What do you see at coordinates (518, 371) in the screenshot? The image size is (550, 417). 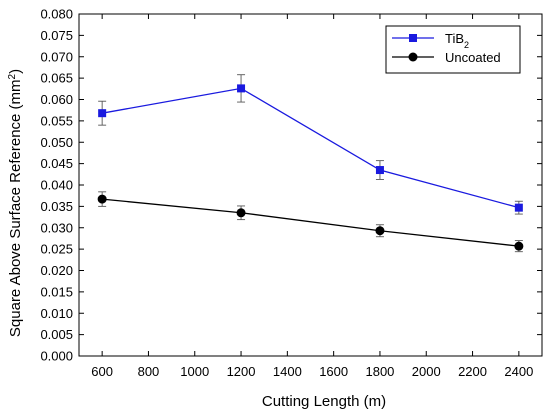 I see `x-tick-label: 2400` at bounding box center [518, 371].